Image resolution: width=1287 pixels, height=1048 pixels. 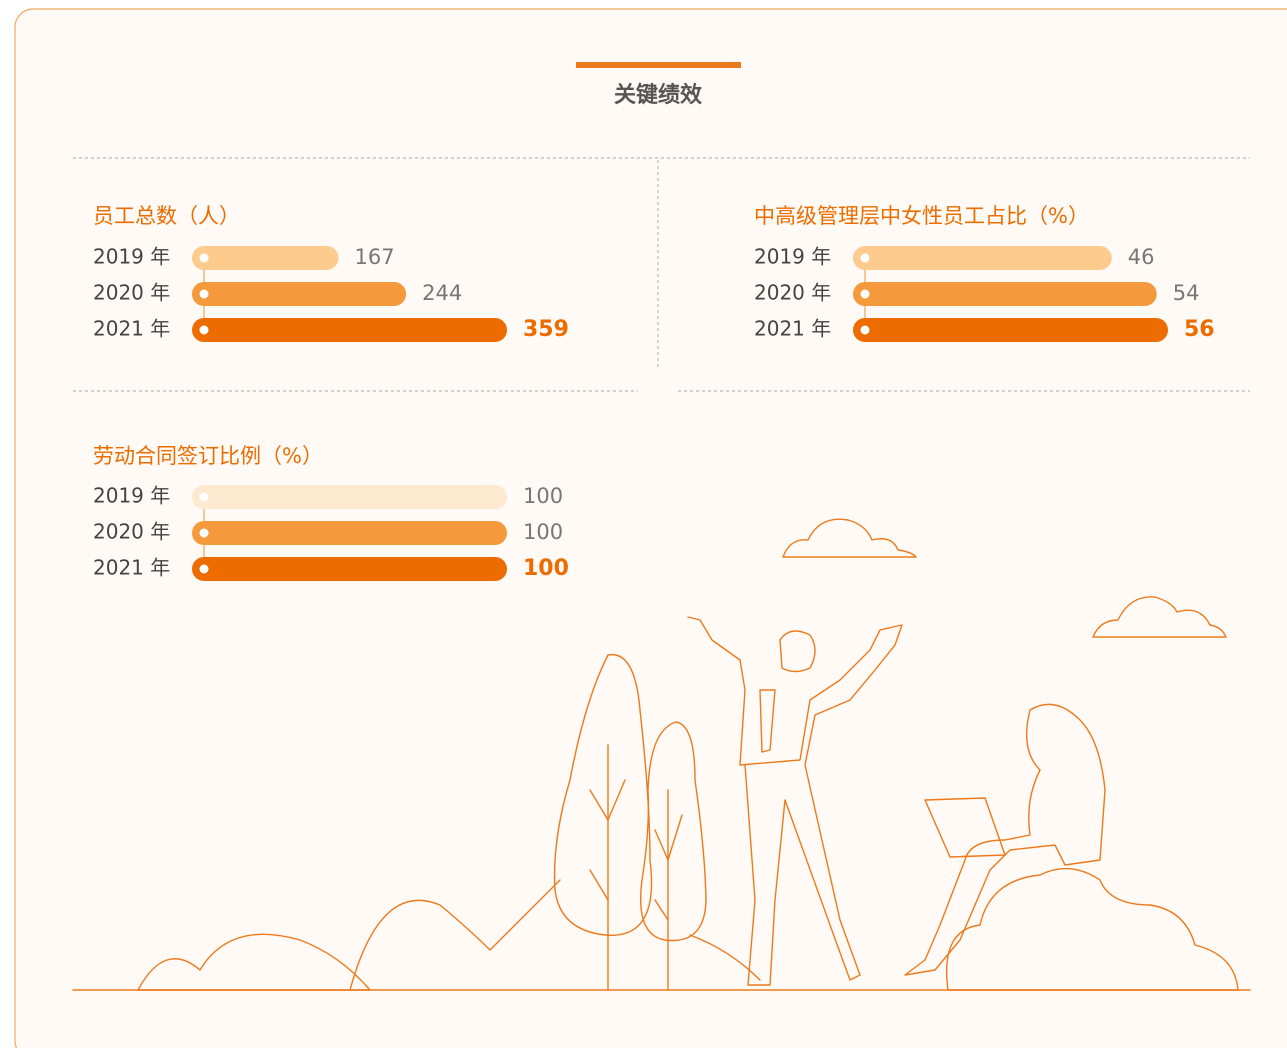 What do you see at coordinates (546, 329) in the screenshot?
I see `value-label: 359` at bounding box center [546, 329].